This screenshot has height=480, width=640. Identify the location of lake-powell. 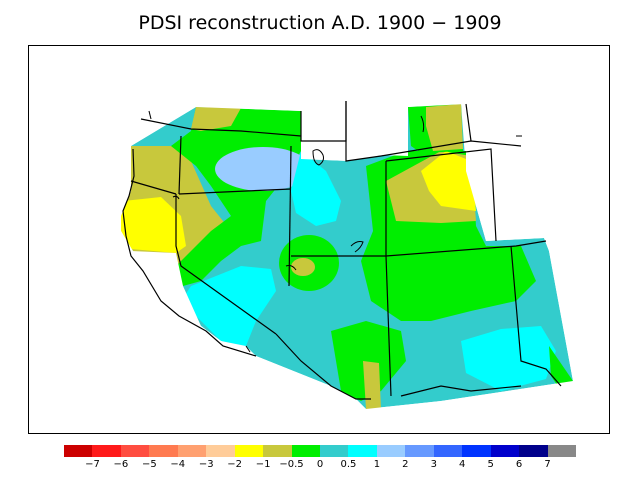
(357, 247).